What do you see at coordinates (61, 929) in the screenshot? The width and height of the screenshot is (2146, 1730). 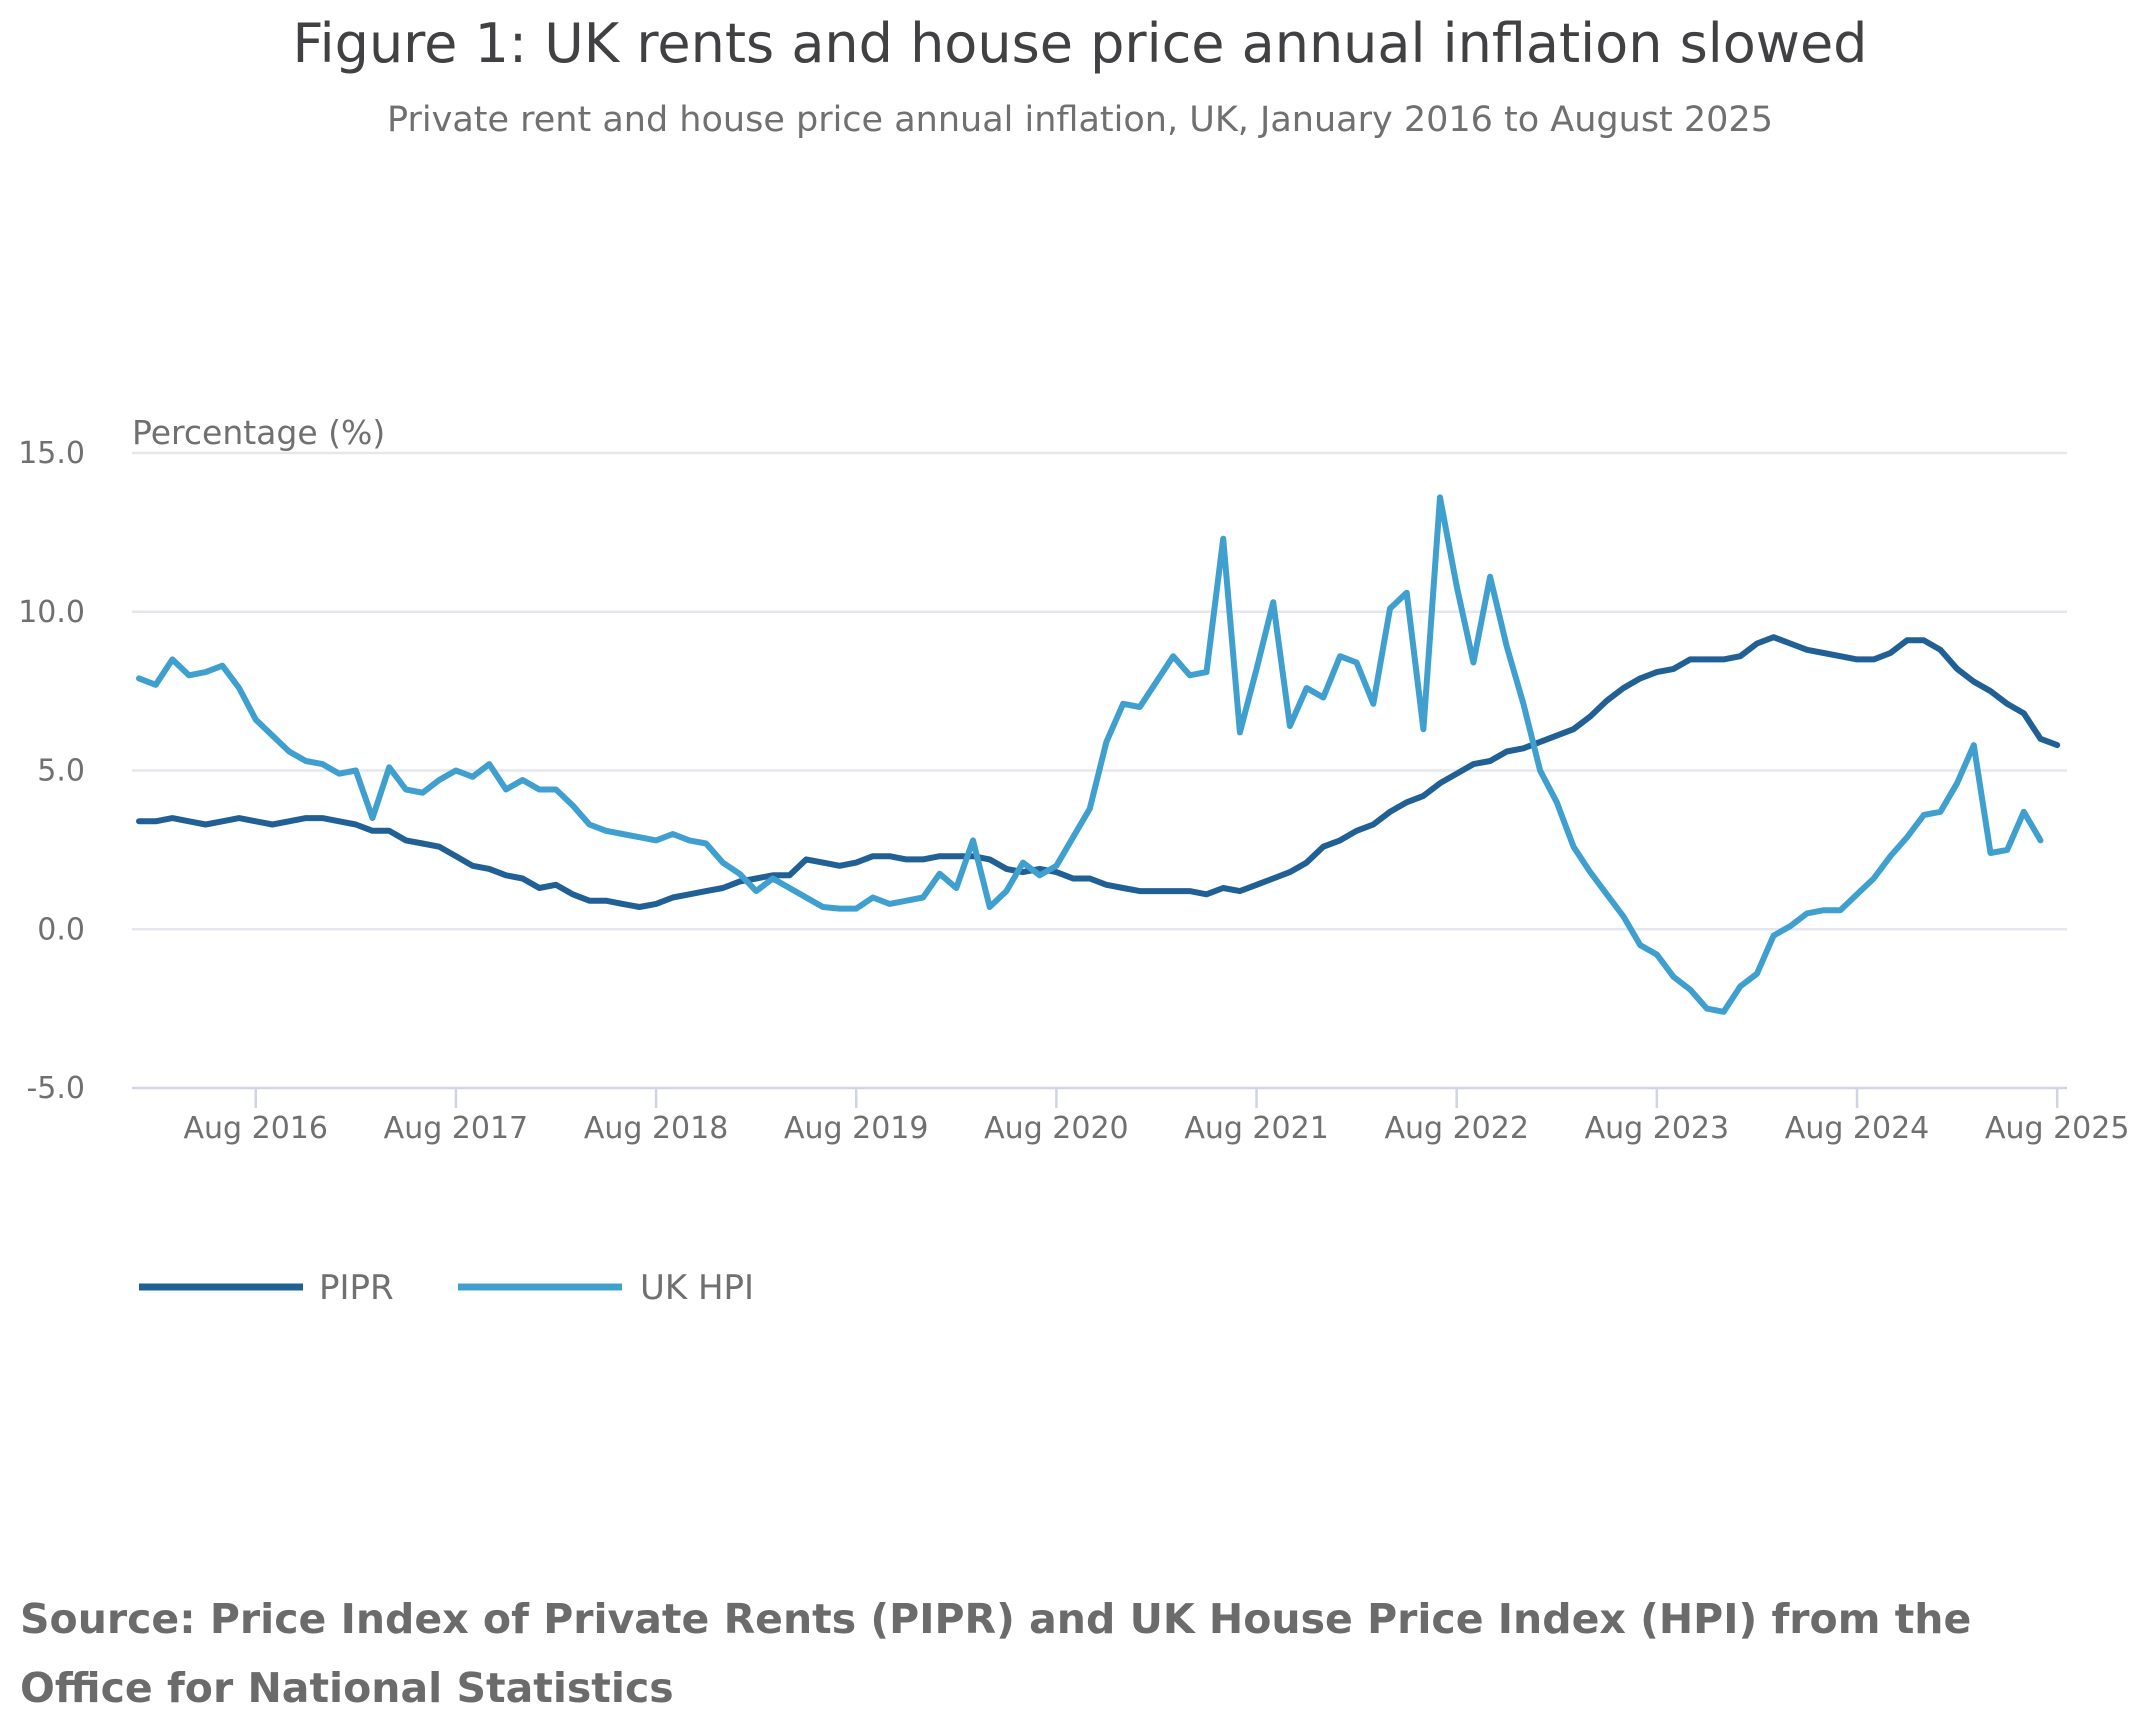 I see `y-tick-label: 0.0` at bounding box center [61, 929].